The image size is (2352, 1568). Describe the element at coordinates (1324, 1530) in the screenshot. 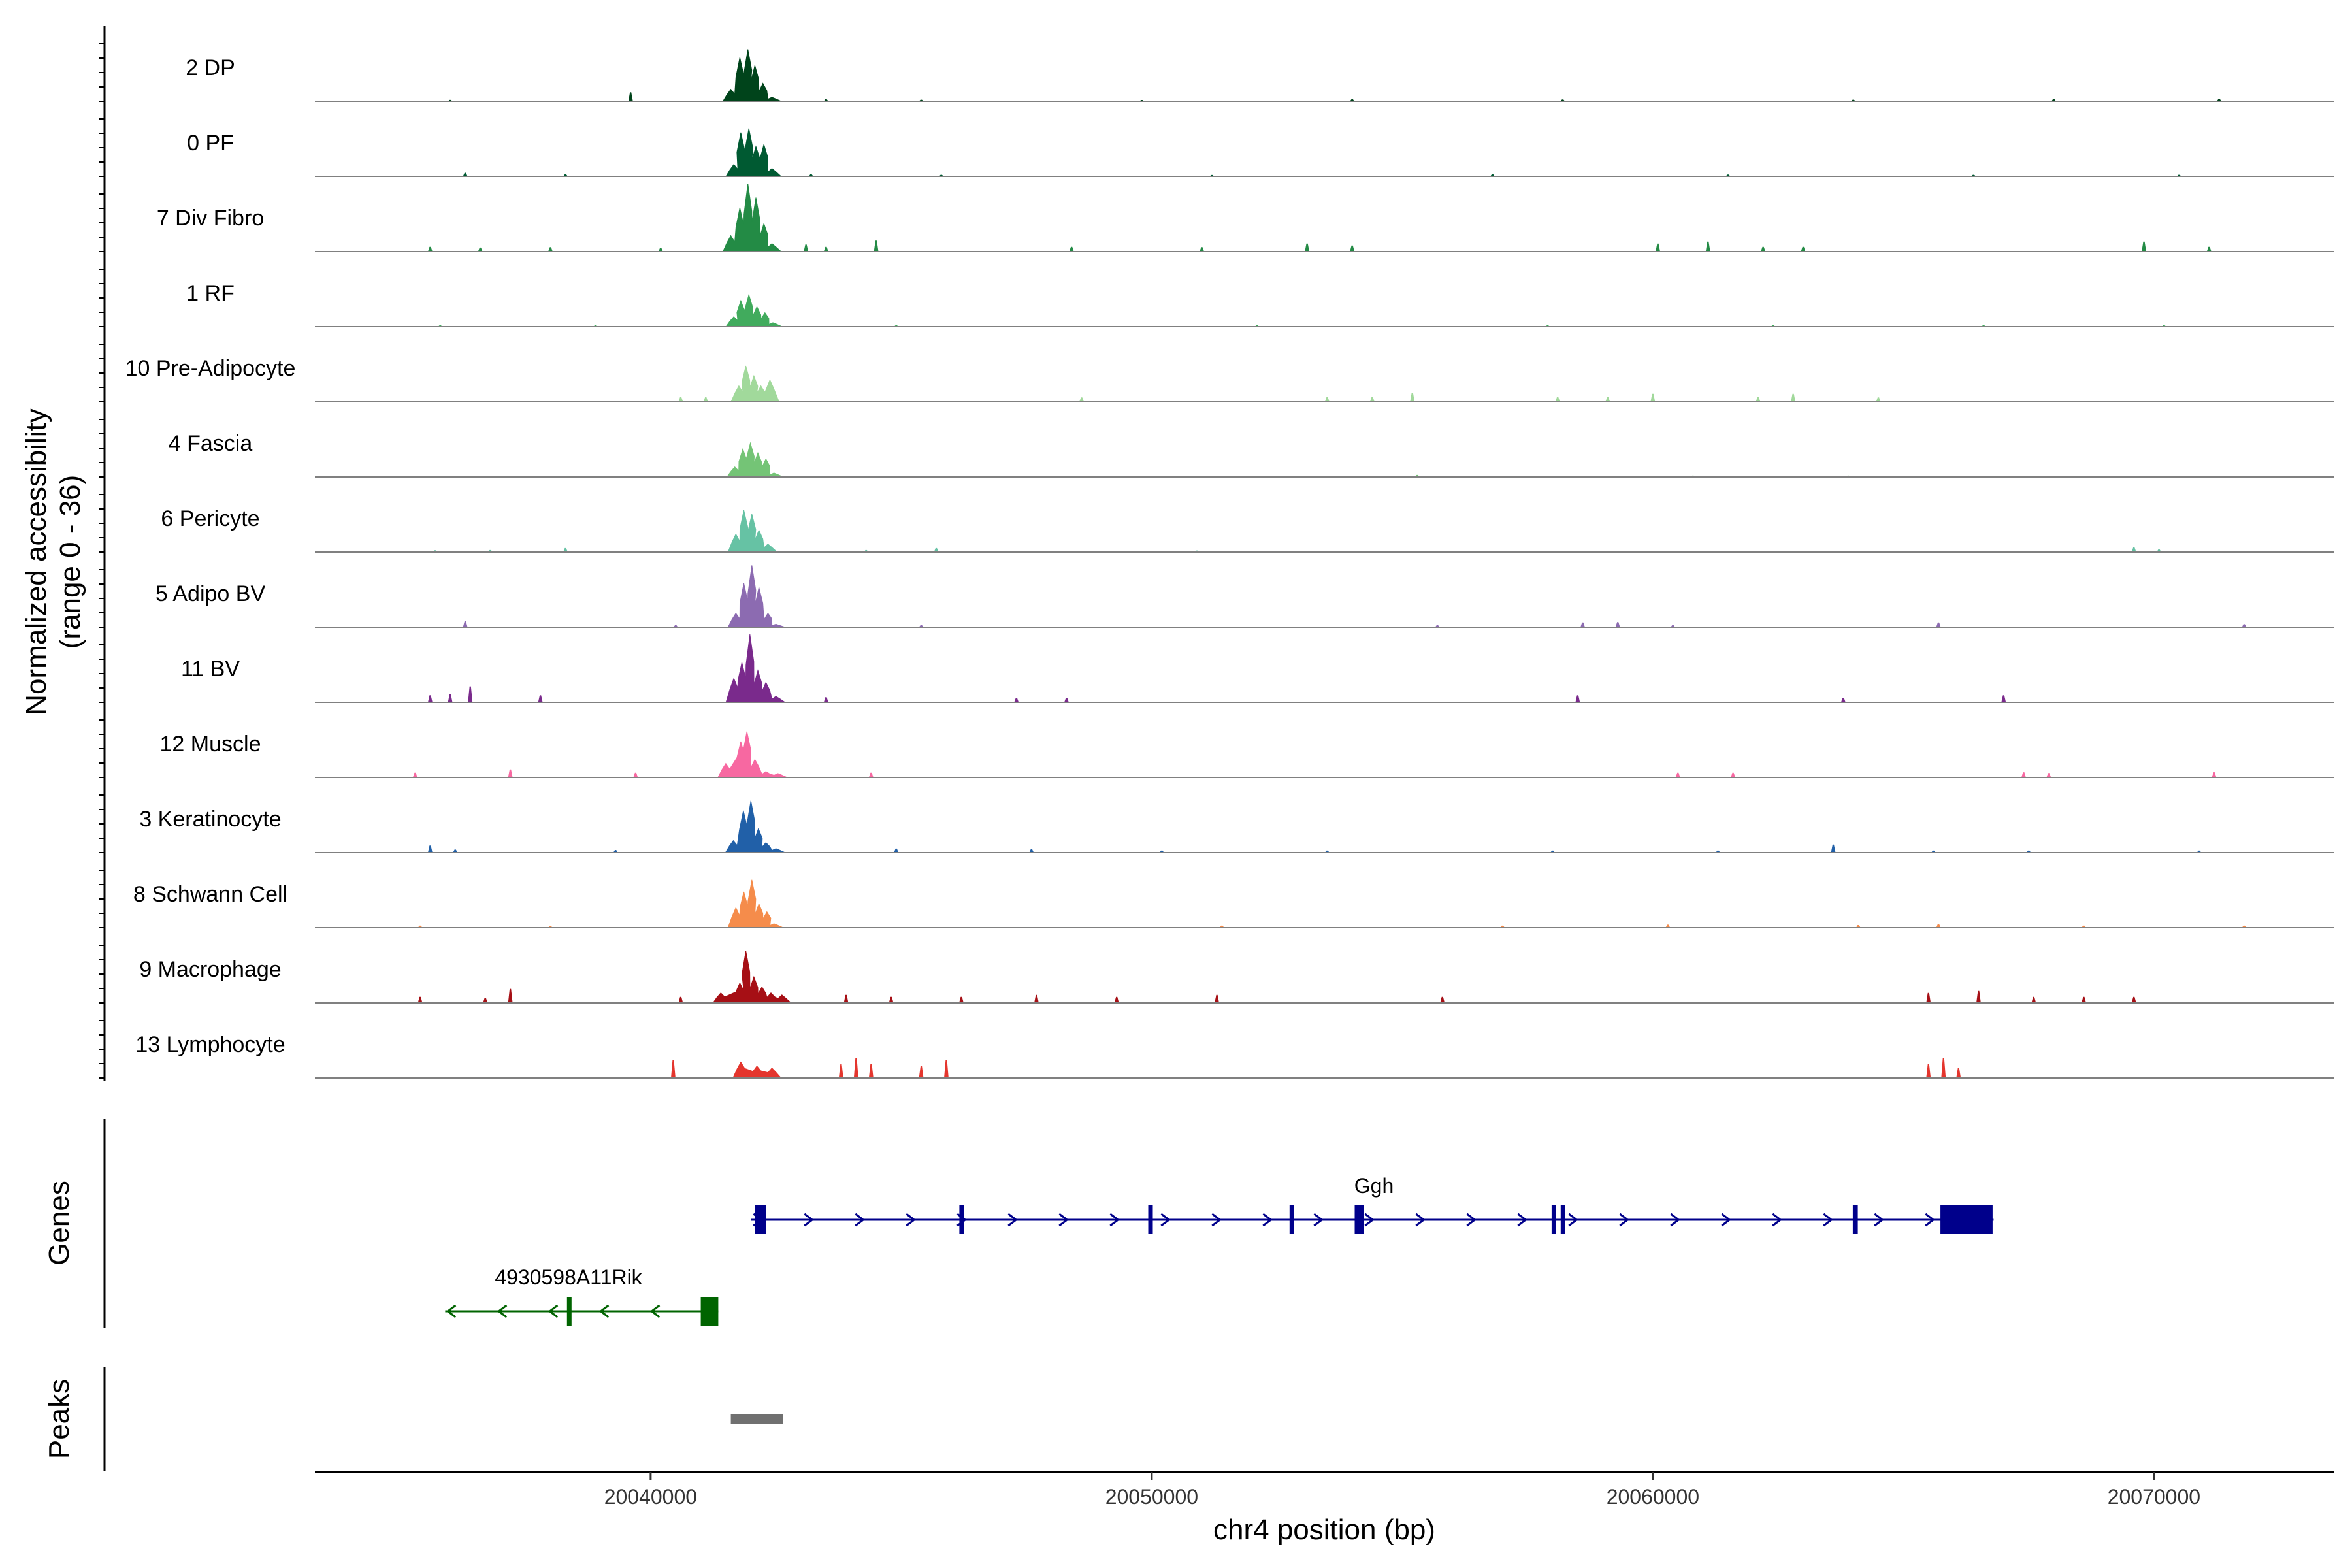

I see `x-axis-title: chr4 position (bp)` at that location.